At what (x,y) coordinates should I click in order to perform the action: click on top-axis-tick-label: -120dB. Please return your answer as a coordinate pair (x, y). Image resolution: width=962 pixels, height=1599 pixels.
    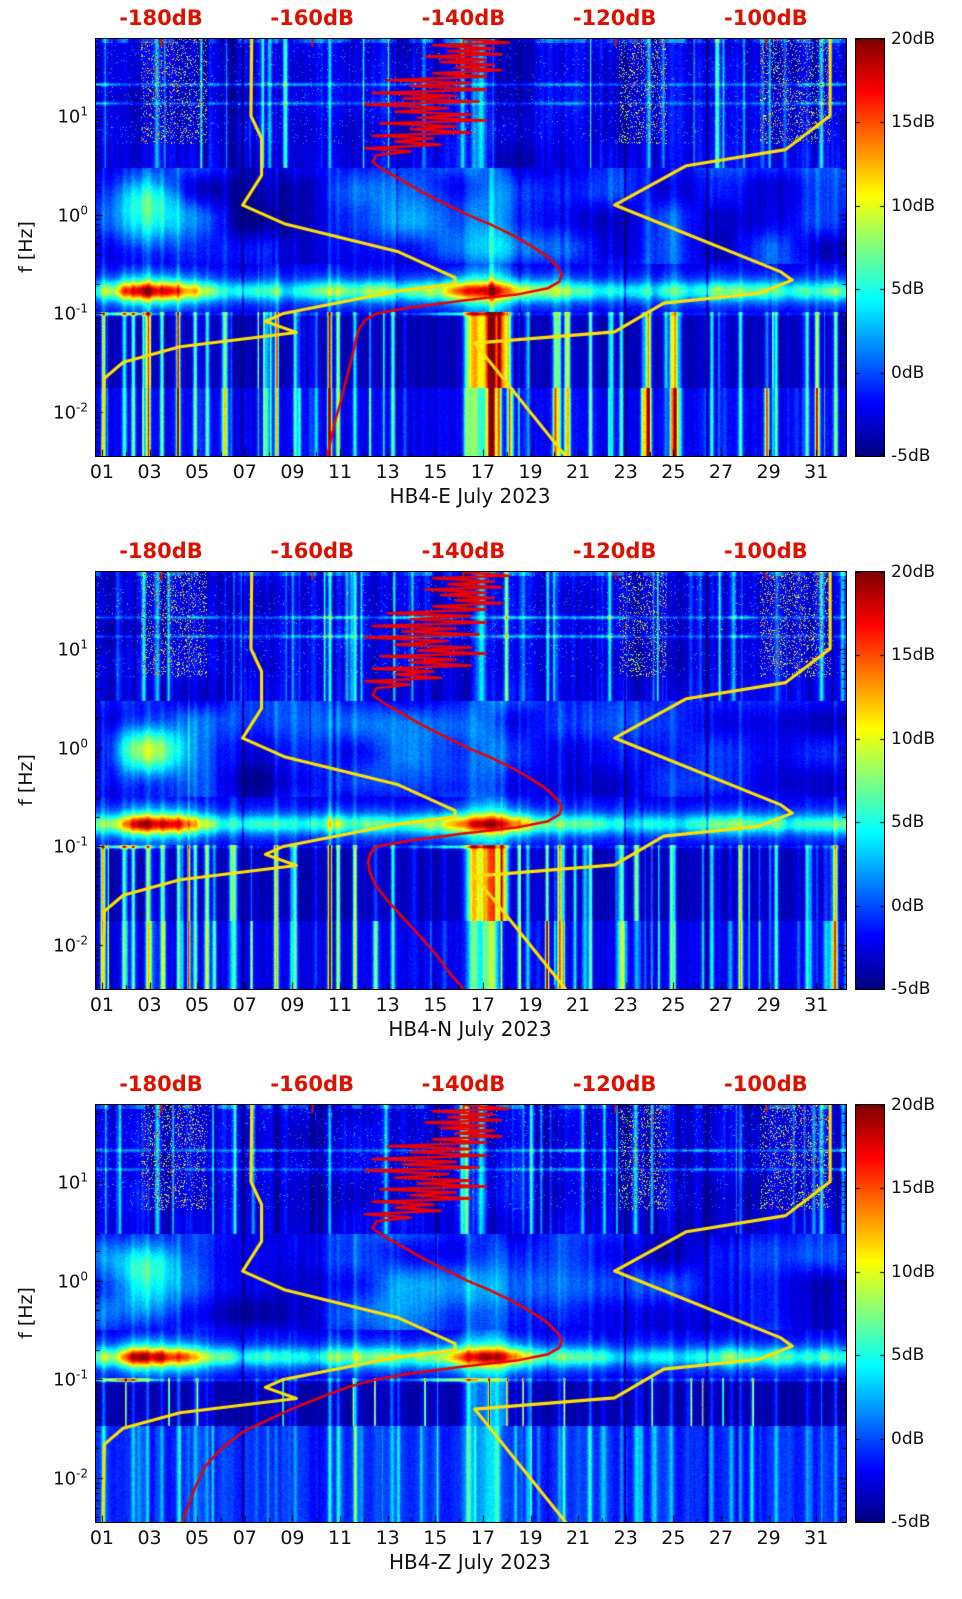
    Looking at the image, I should click on (614, 551).